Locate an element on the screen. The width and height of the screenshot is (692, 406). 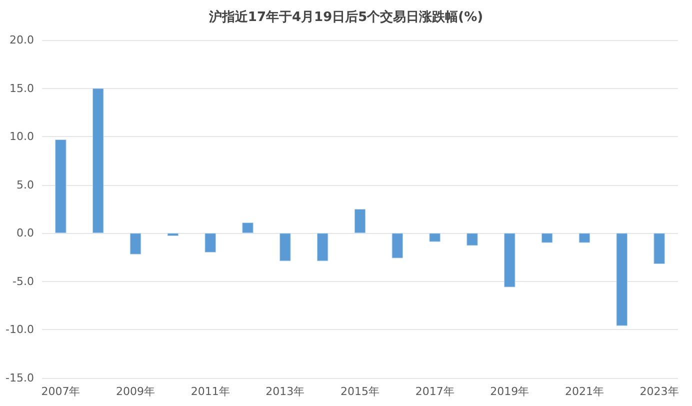
y-tick-label: -5.0 is located at coordinates (23, 281).